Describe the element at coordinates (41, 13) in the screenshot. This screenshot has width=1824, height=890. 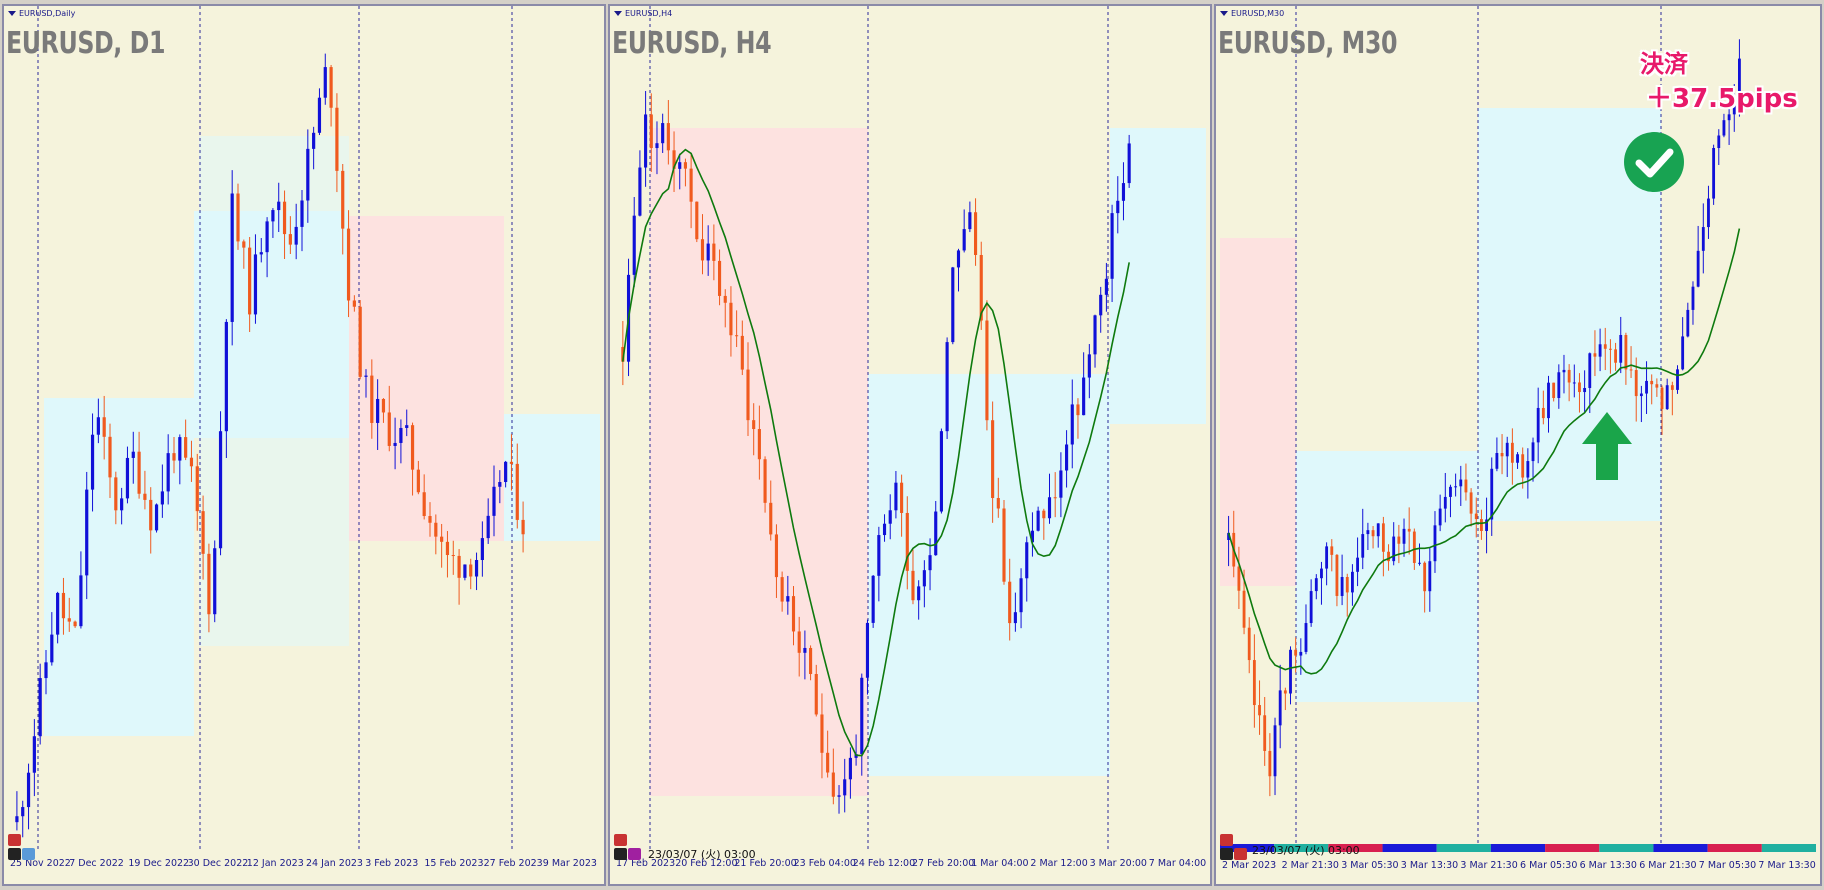
I see `pane-mini-title: EURUSD,Daily` at that location.